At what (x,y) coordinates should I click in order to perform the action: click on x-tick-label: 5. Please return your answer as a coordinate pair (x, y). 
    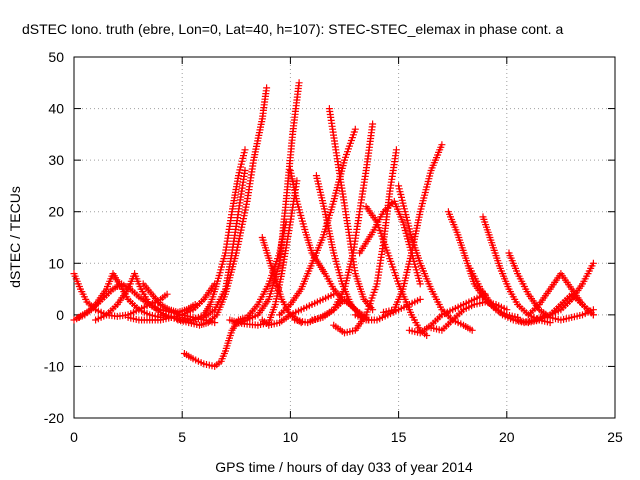
    Looking at the image, I should click on (182, 437).